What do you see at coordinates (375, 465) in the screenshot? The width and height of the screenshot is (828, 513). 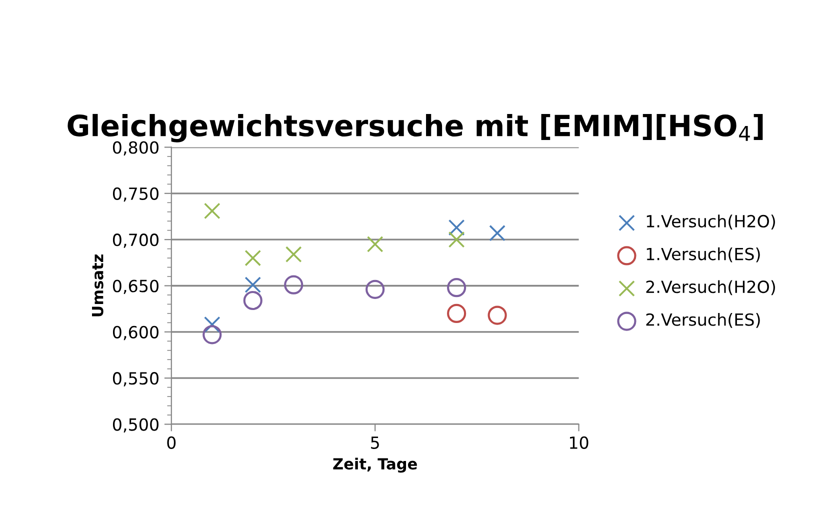 I see `x-axis-title: Zeit, Tage` at bounding box center [375, 465].